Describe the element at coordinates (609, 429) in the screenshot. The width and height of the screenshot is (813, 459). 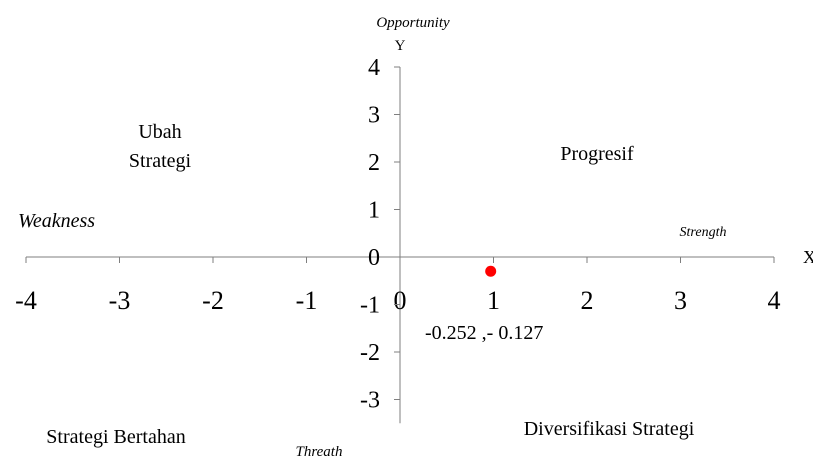
I see `quadrant-label-diversifikasi-strategi: Diversifikasi Strategi` at that location.